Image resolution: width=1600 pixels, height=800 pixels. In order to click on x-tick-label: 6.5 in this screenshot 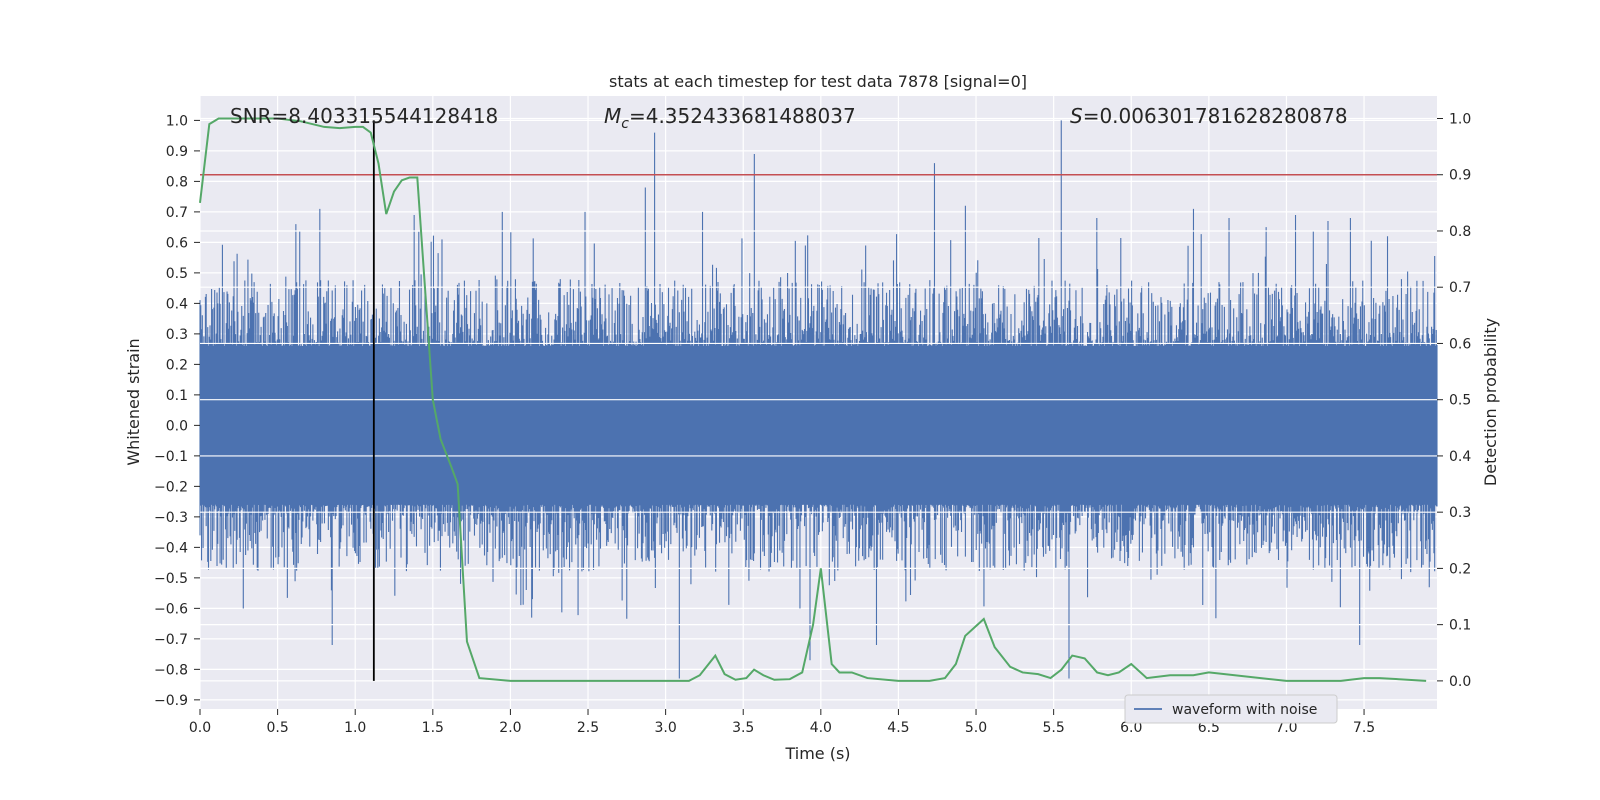, I will do `click(1209, 728)`.